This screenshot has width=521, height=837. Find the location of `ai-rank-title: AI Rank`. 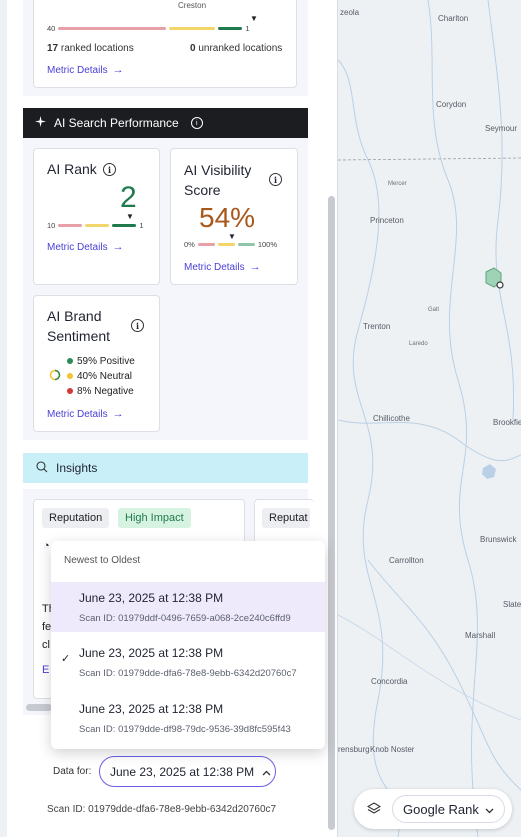

ai-rank-title: AI Rank is located at coordinates (72, 169).